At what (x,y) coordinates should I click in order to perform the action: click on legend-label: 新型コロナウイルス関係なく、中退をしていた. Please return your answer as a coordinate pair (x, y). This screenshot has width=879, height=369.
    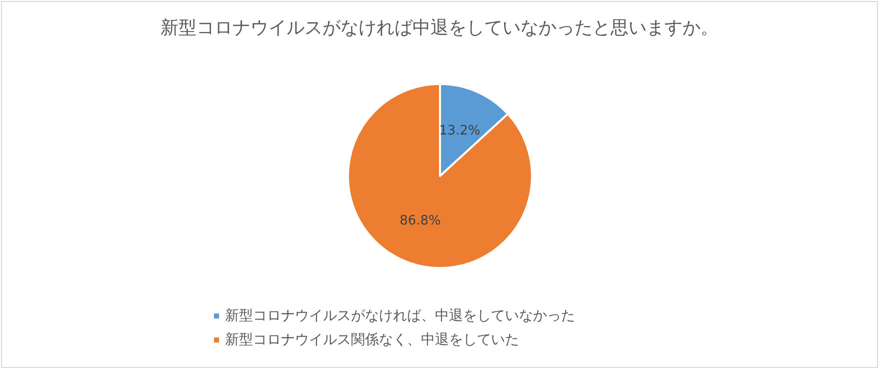
    Looking at the image, I should click on (372, 340).